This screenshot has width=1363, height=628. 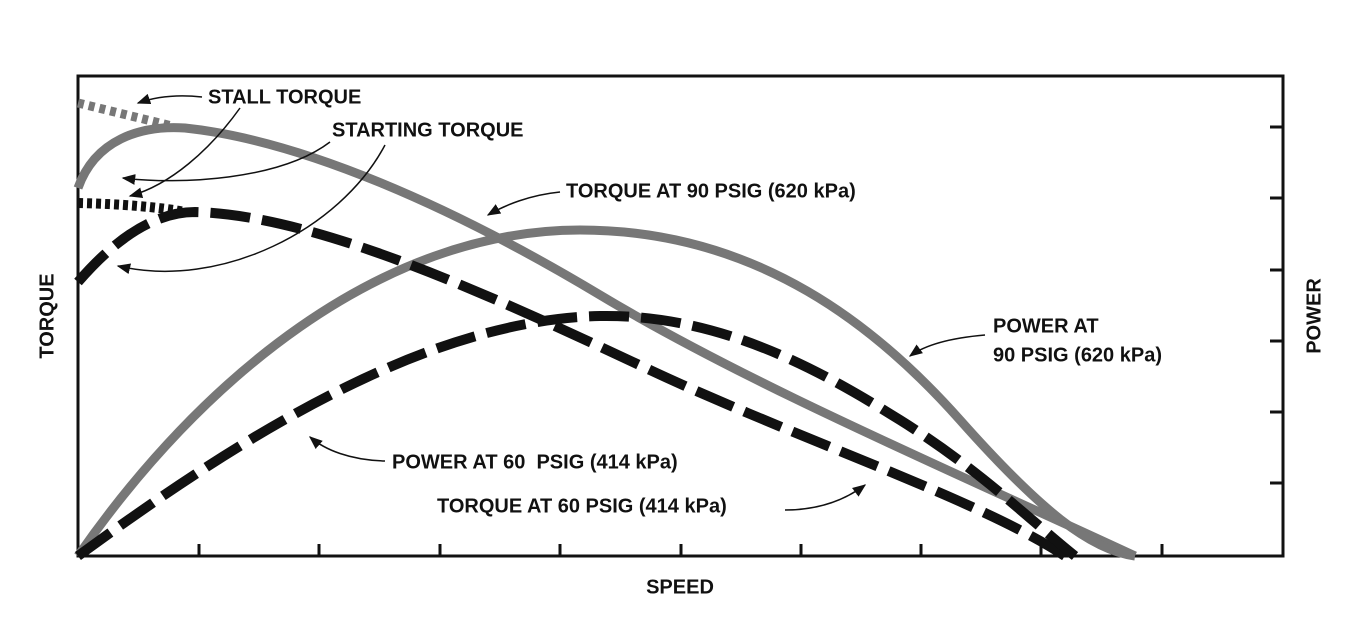 I want to click on y-axis-label: TORQUE, so click(x=47, y=315).